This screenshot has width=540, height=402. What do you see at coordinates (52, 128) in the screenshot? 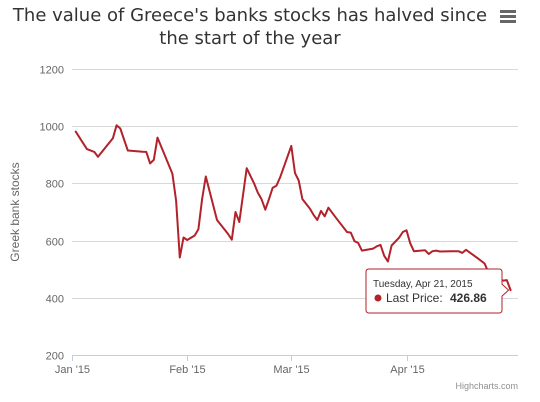
I see `y-tick-label: 1000` at bounding box center [52, 128].